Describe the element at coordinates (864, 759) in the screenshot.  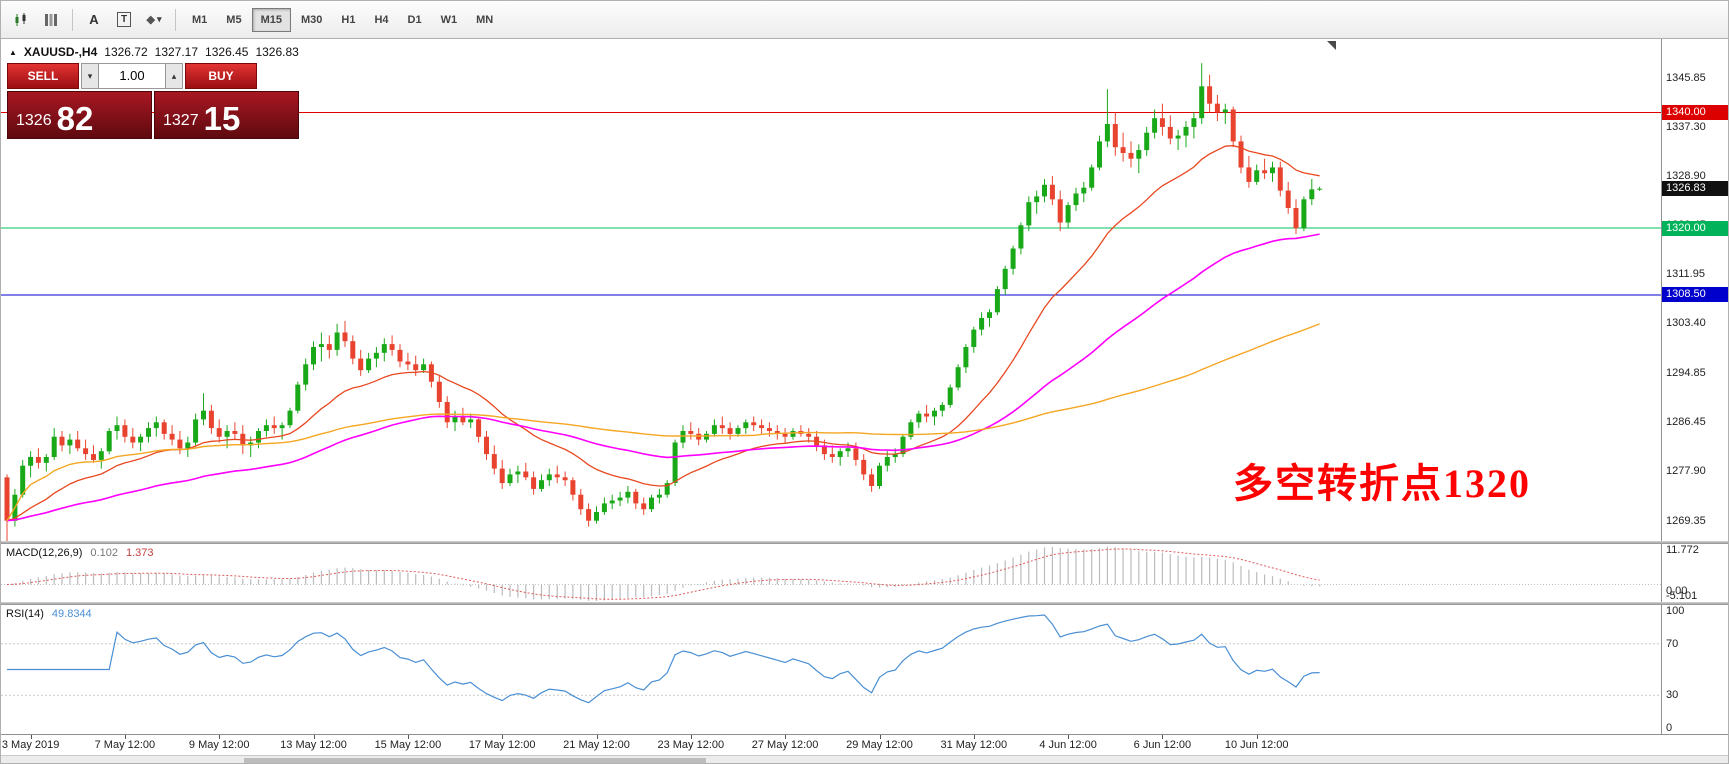
I see `horizontal-scrollbar` at that location.